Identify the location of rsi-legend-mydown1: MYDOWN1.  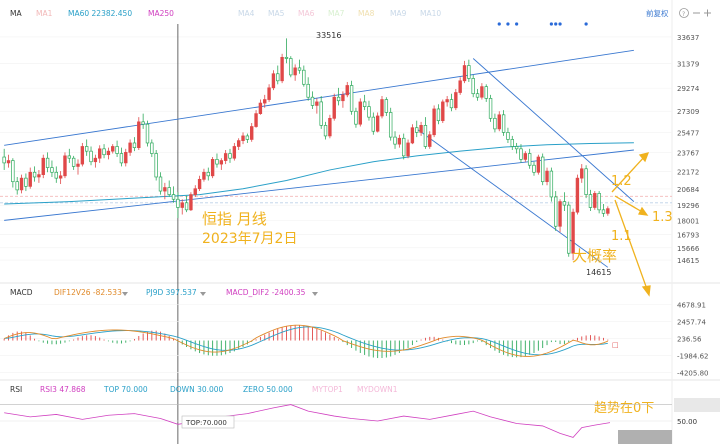
(377, 389).